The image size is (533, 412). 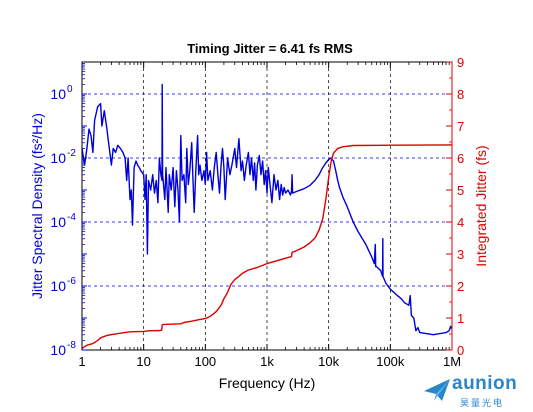 What do you see at coordinates (267, 361) in the screenshot?
I see `x-tick-label: 1k` at bounding box center [267, 361].